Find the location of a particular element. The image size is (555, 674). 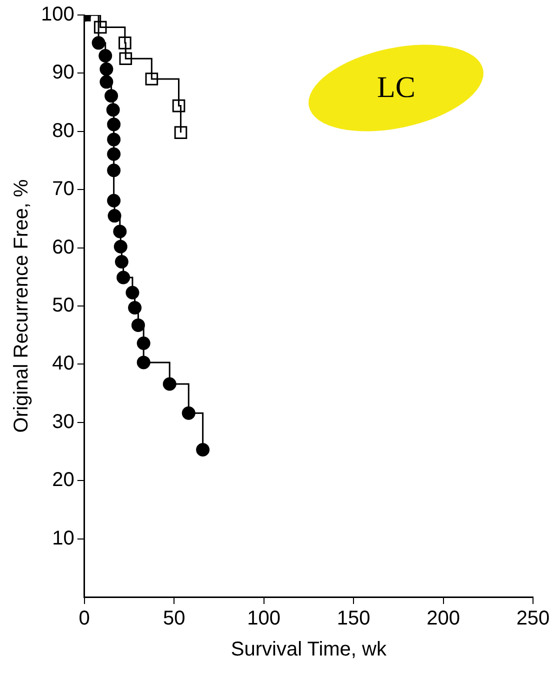

x-tick-label: 150 is located at coordinates (353, 619).